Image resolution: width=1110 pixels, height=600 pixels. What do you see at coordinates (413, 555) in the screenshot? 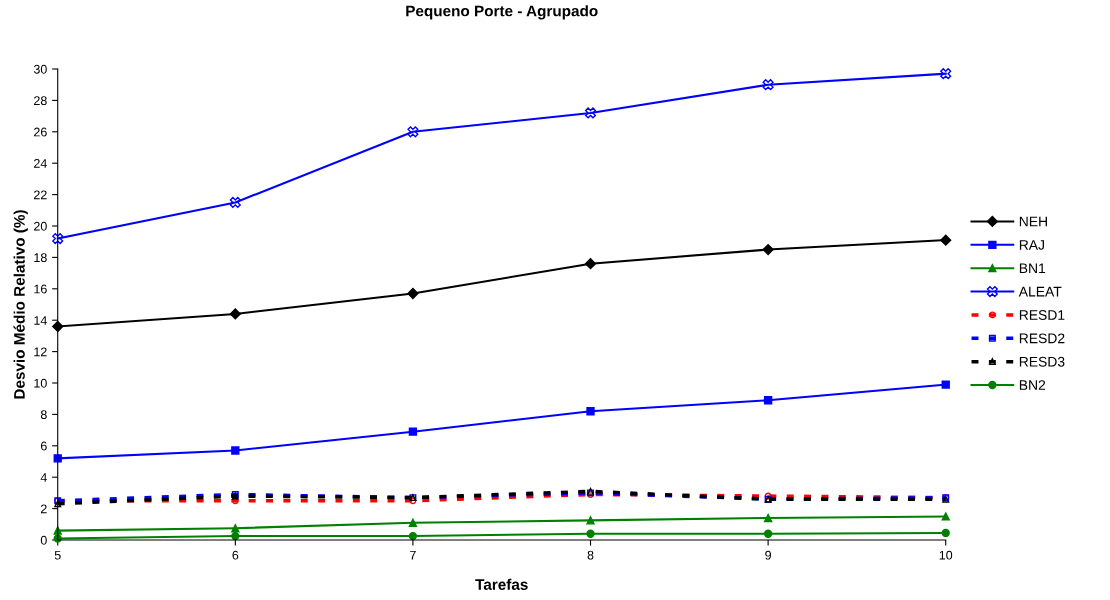
I see `x-tick-label: 7` at bounding box center [413, 555].